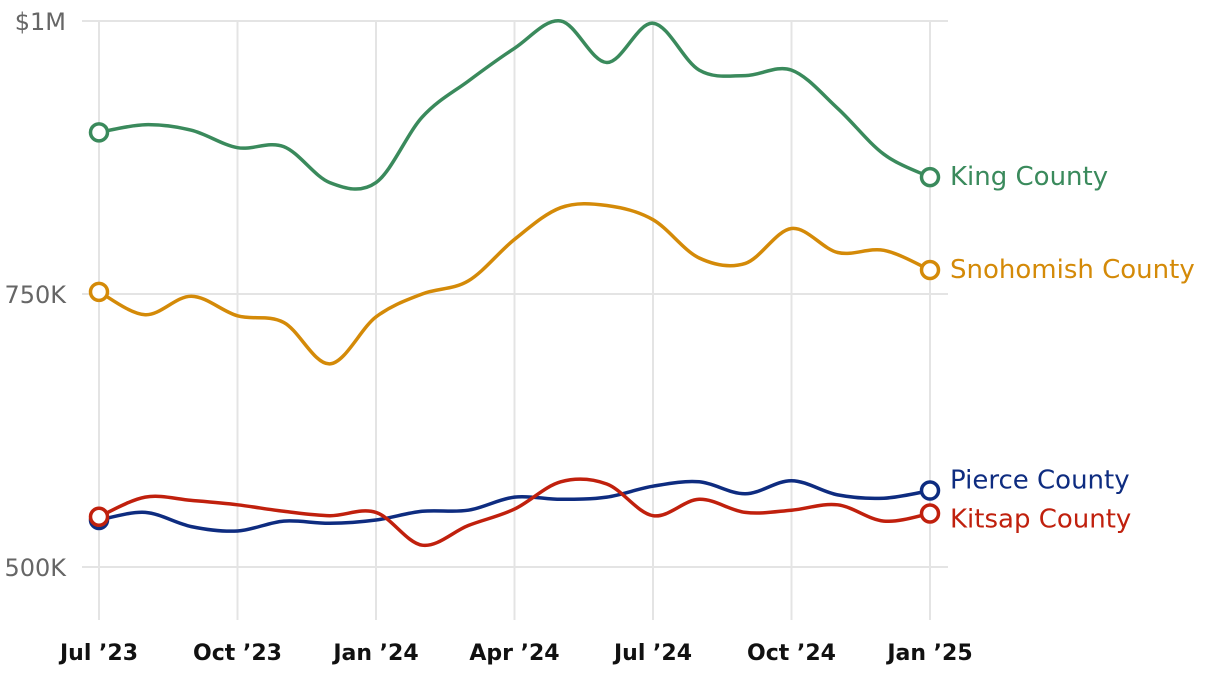 The height and width of the screenshot is (676, 1220). I want to click on king-county-start-point, so click(99, 132).